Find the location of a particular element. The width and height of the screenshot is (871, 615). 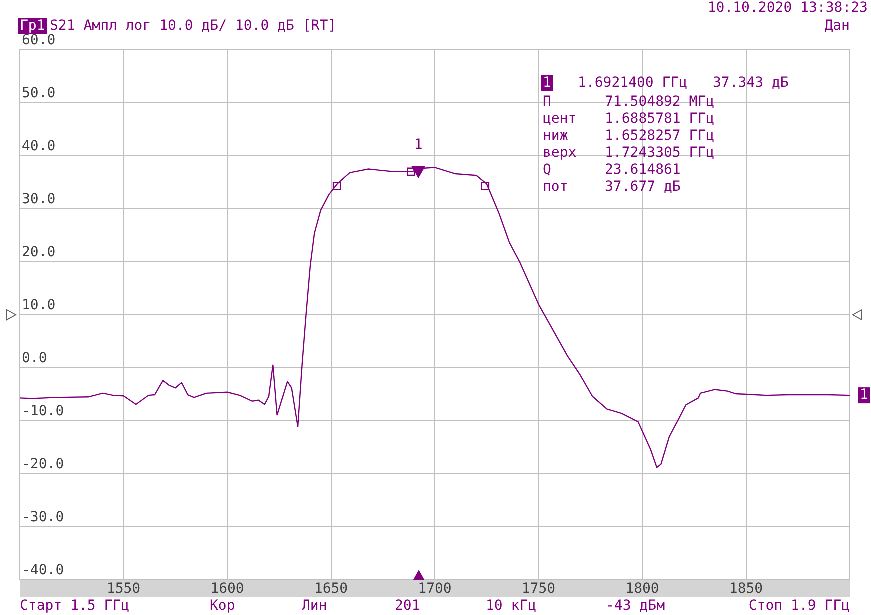

text: Гр1 is located at coordinates (33, 26).